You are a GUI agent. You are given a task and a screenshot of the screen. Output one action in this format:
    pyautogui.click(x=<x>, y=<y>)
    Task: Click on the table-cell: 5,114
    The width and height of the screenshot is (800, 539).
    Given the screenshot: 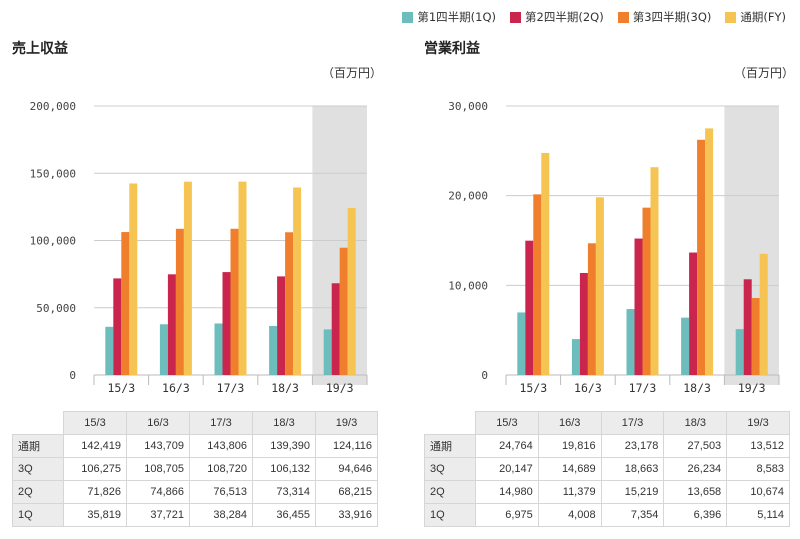 What is the action you would take?
    pyautogui.click(x=758, y=515)
    